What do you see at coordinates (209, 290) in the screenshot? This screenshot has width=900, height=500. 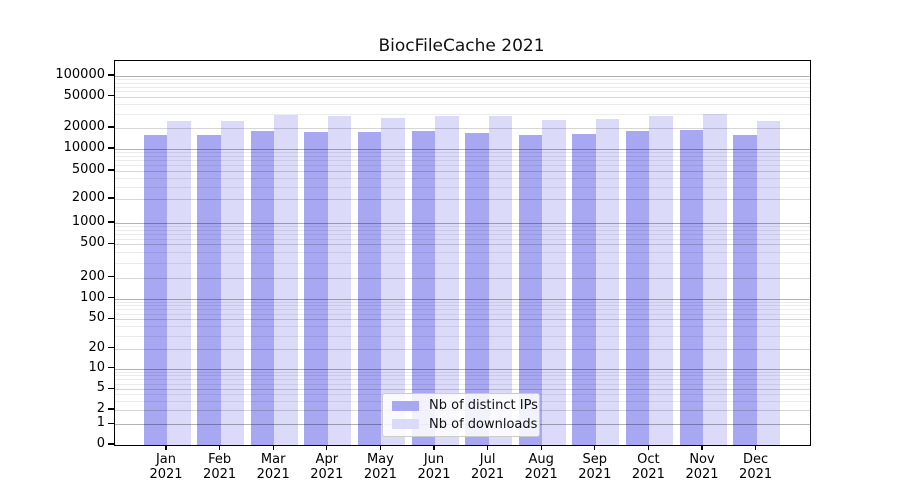 I see `bar-distinct-ips-feb` at bounding box center [209, 290].